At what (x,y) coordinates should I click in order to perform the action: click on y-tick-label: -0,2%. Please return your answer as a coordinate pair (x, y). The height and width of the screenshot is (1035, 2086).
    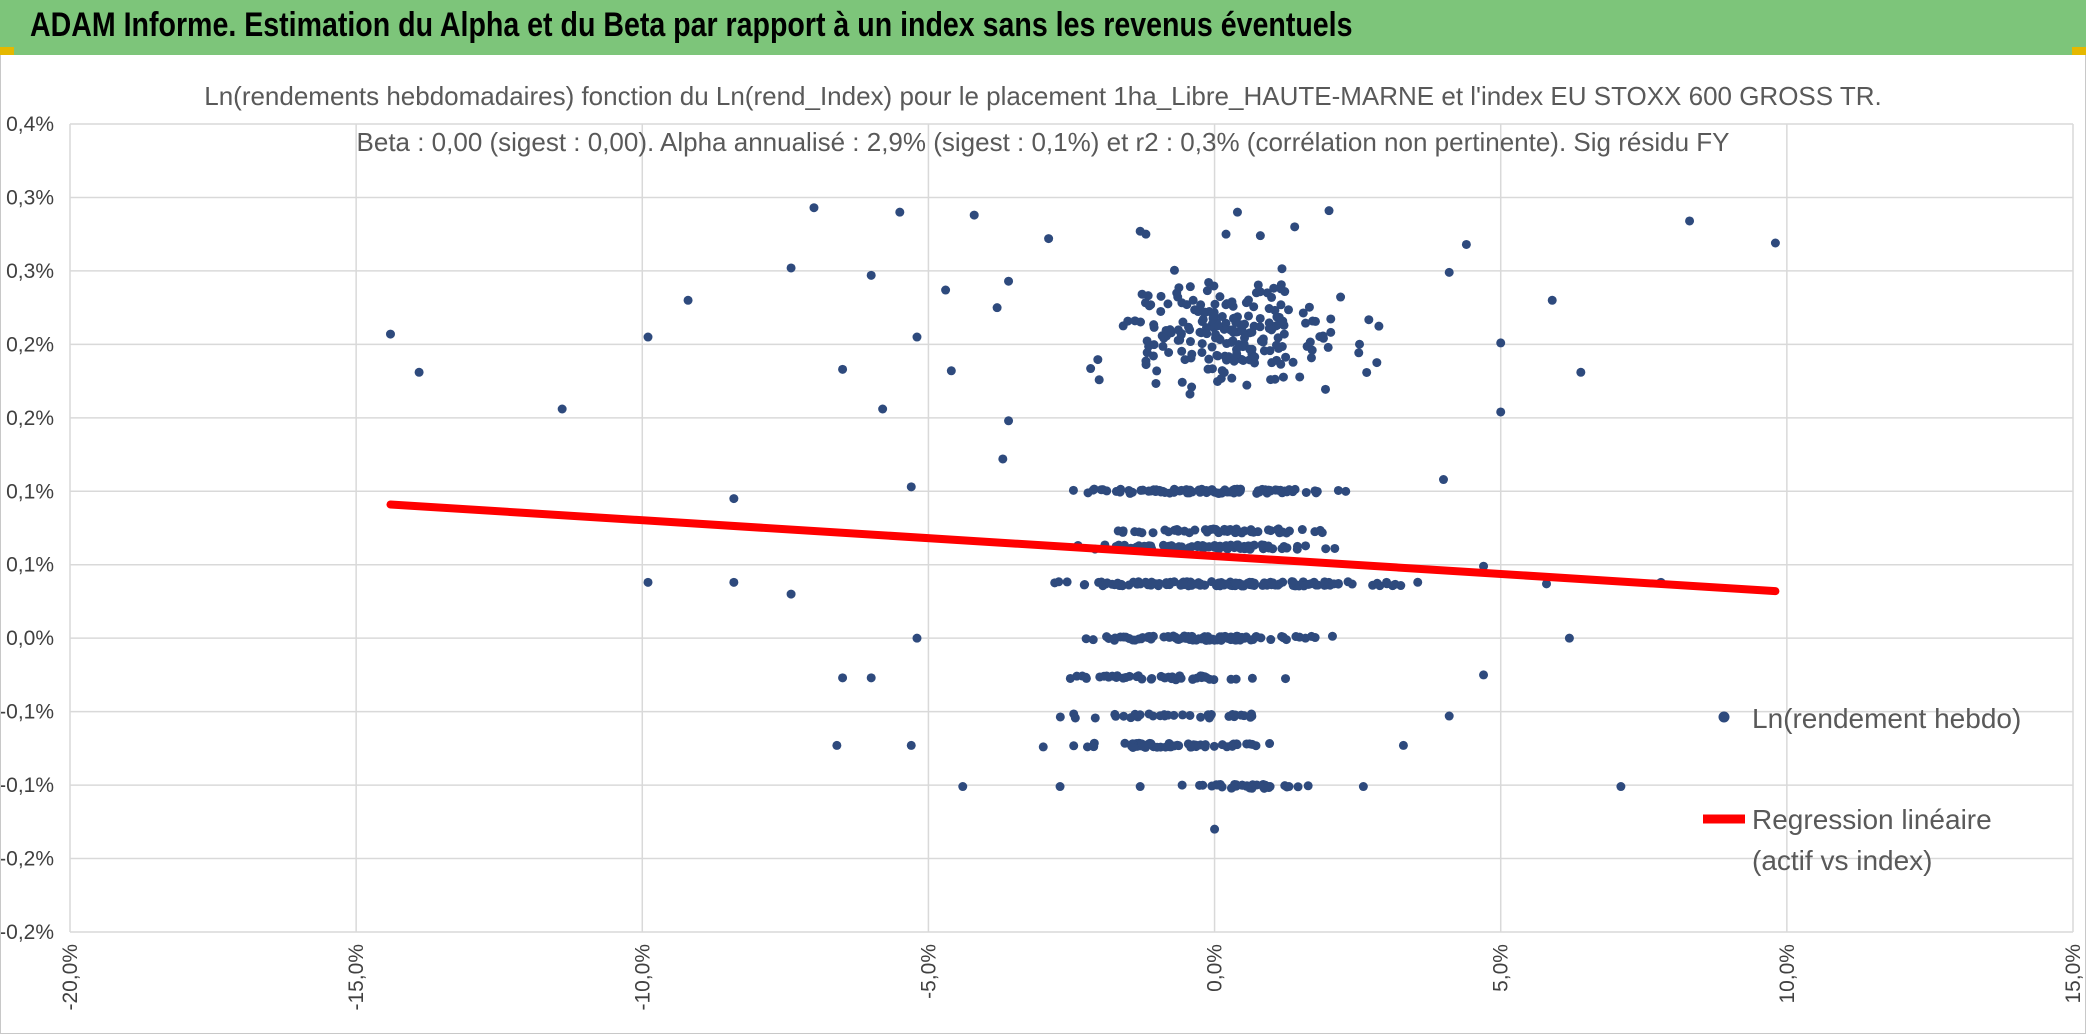
    Looking at the image, I should click on (27, 932).